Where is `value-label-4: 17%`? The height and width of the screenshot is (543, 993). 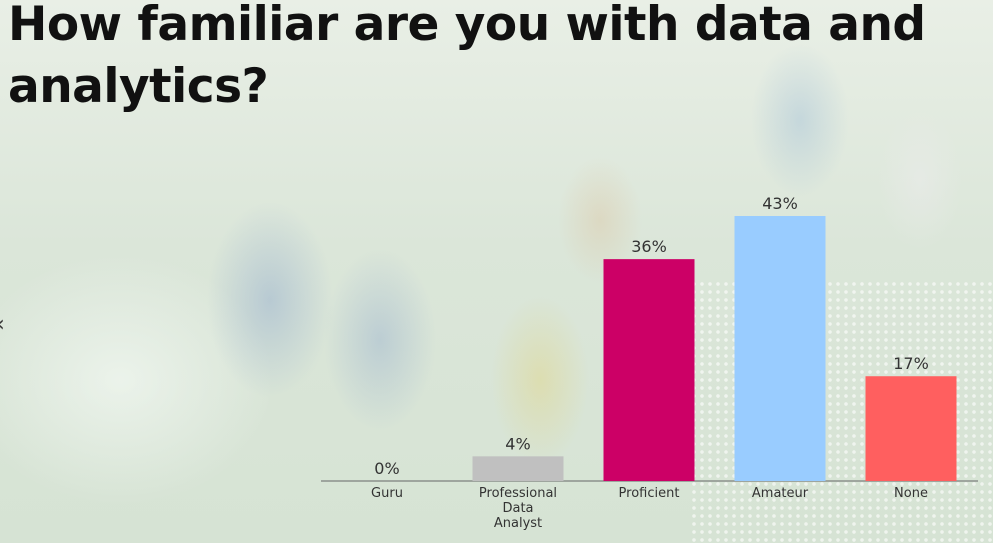
value-label-4: 17% is located at coordinates (911, 363).